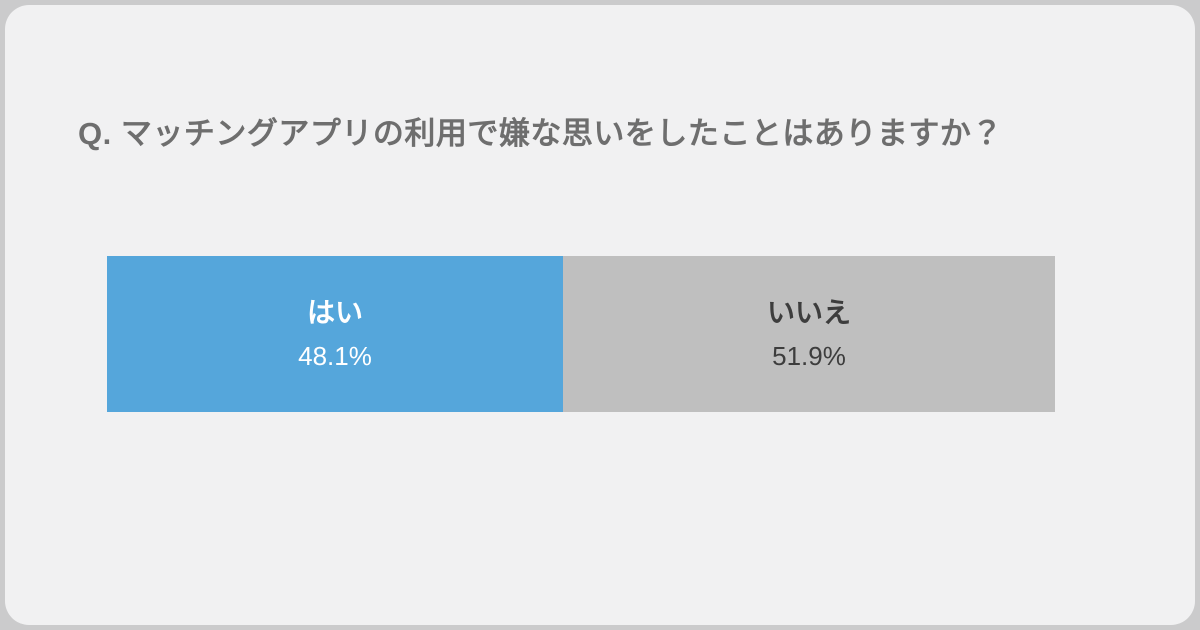 The width and height of the screenshot is (1200, 630). Describe the element at coordinates (809, 356) in the screenshot. I see `segment-value-no: 51.9%` at that location.